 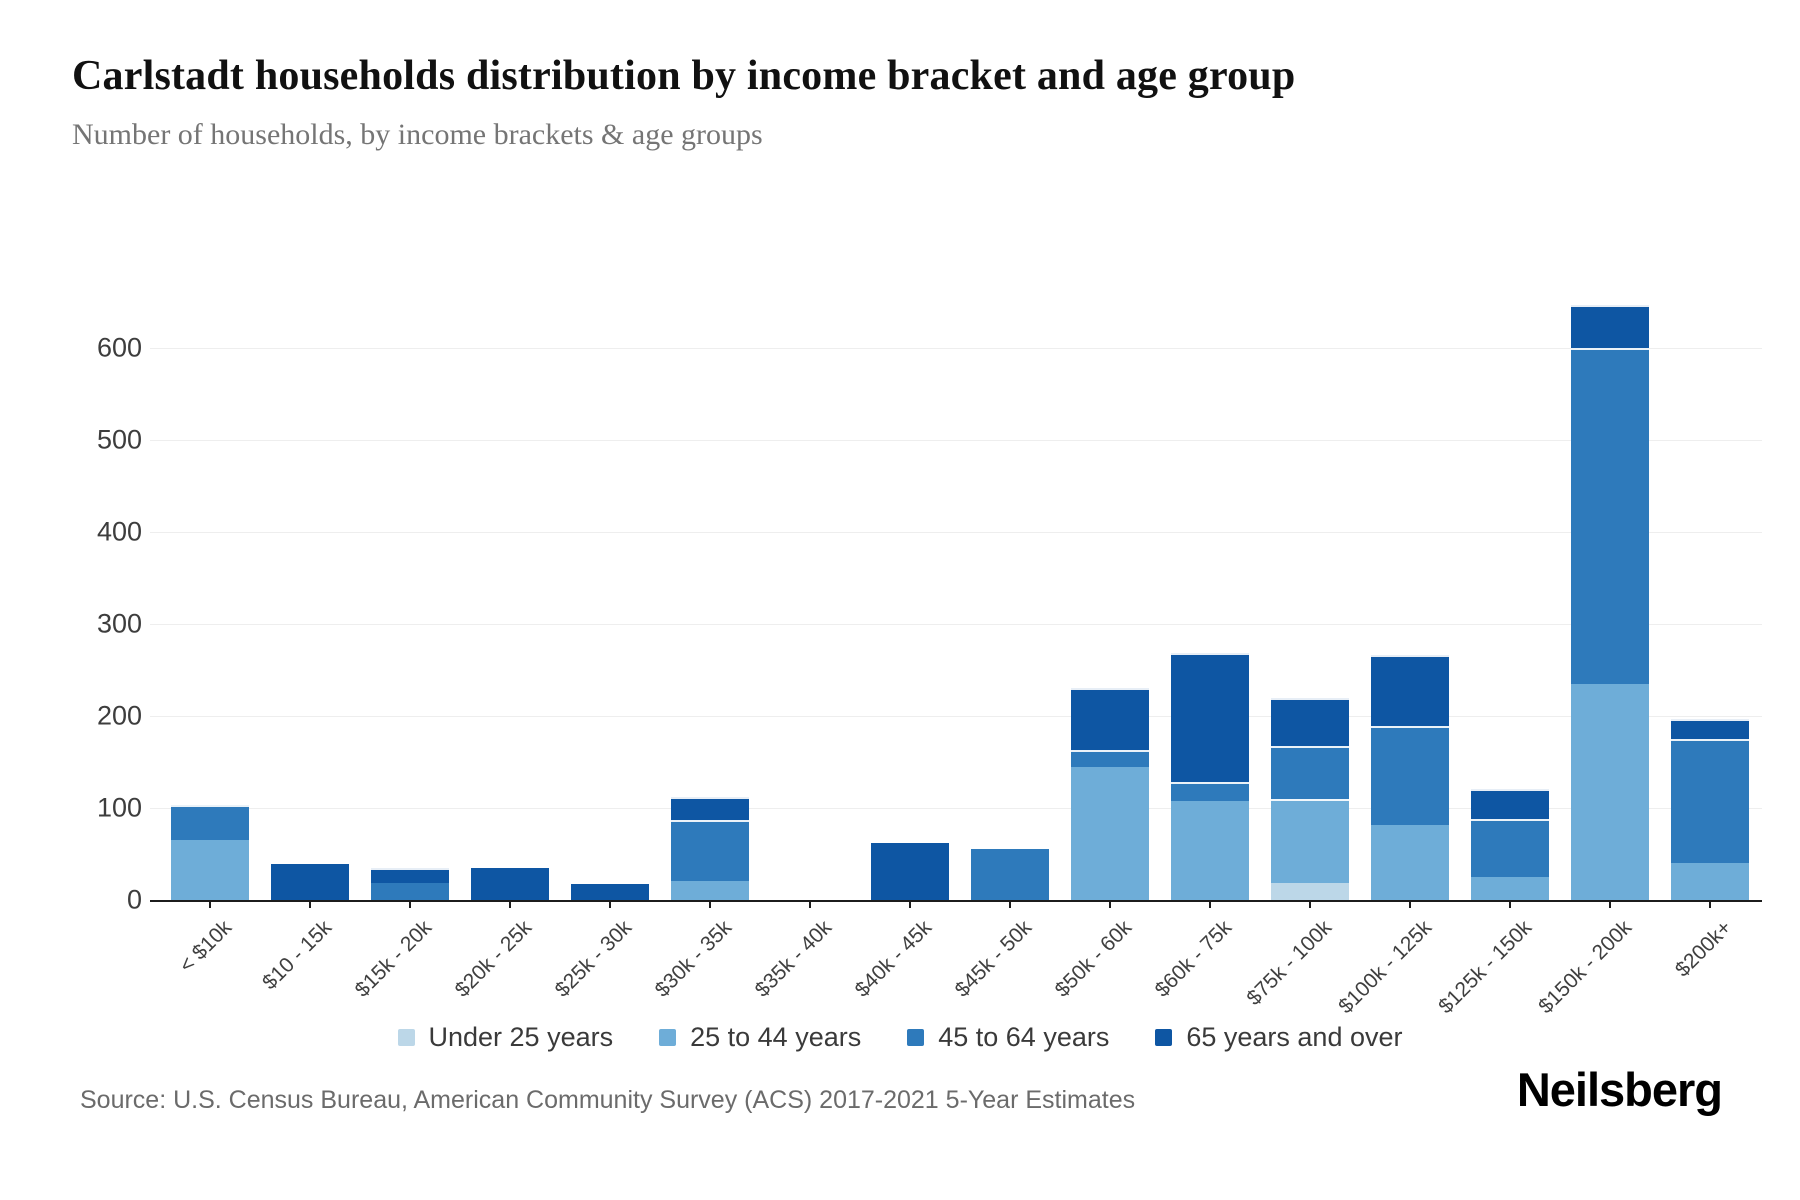 I want to click on bar-$50k - 60k, so click(x=1110, y=794).